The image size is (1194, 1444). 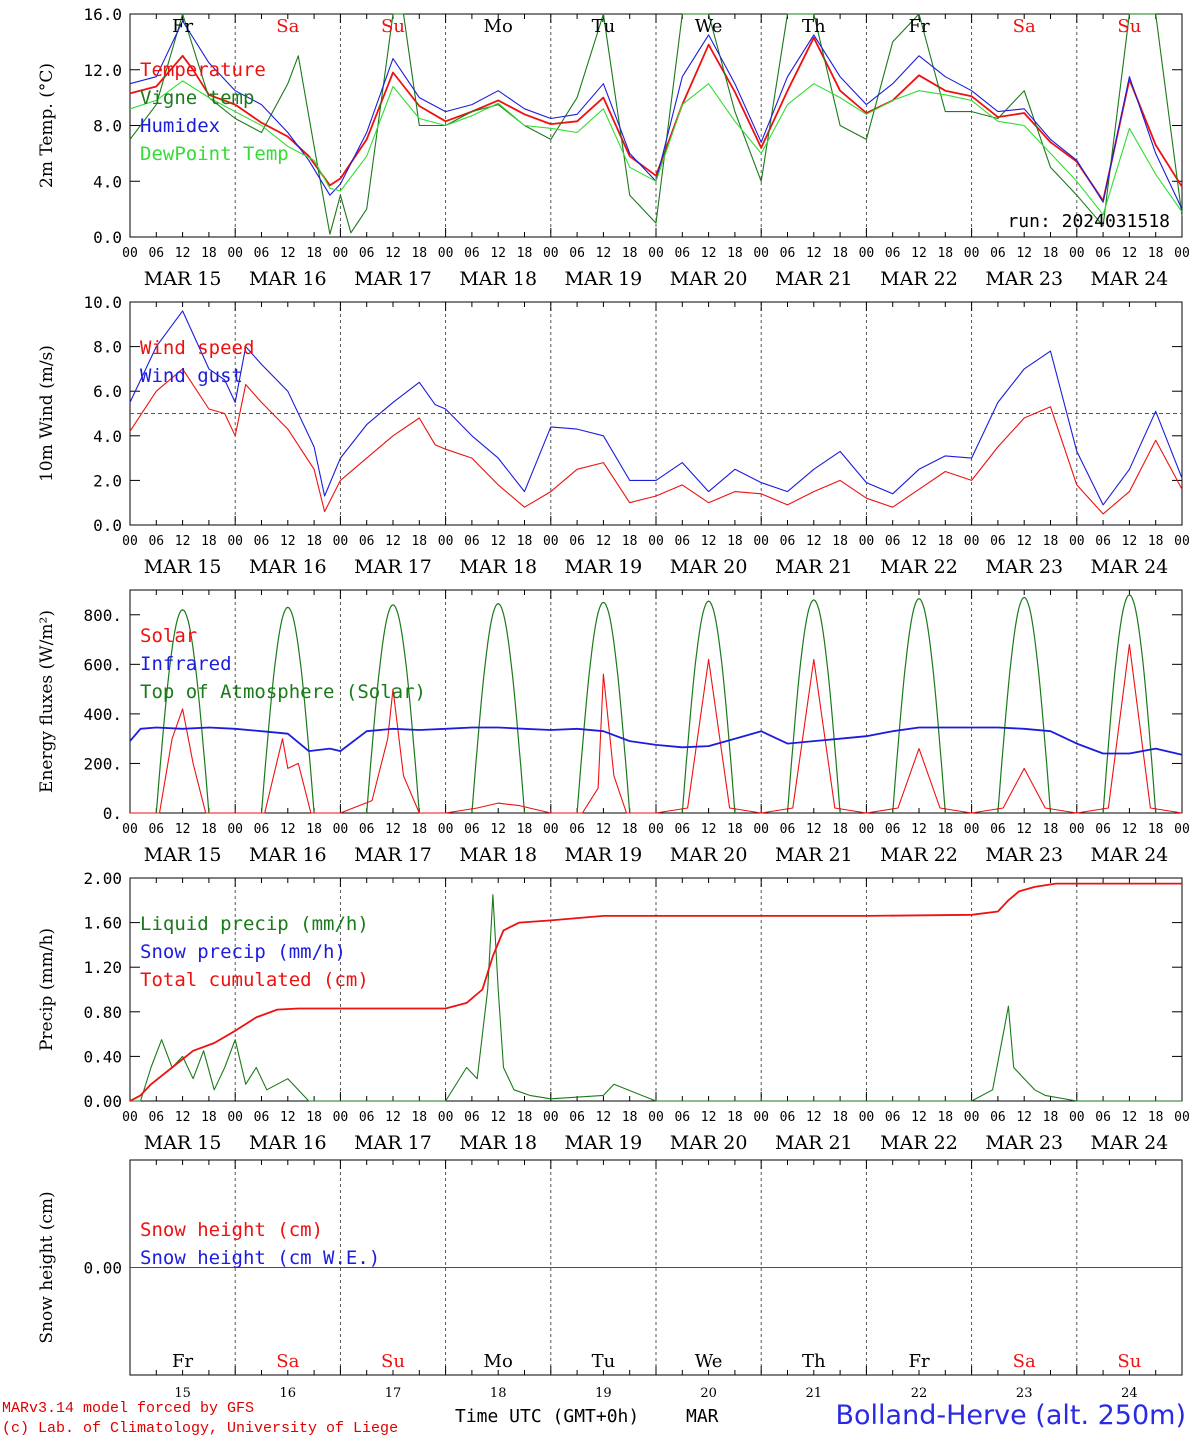 I want to click on y-tick-label: 8.0, so click(x=107, y=347).